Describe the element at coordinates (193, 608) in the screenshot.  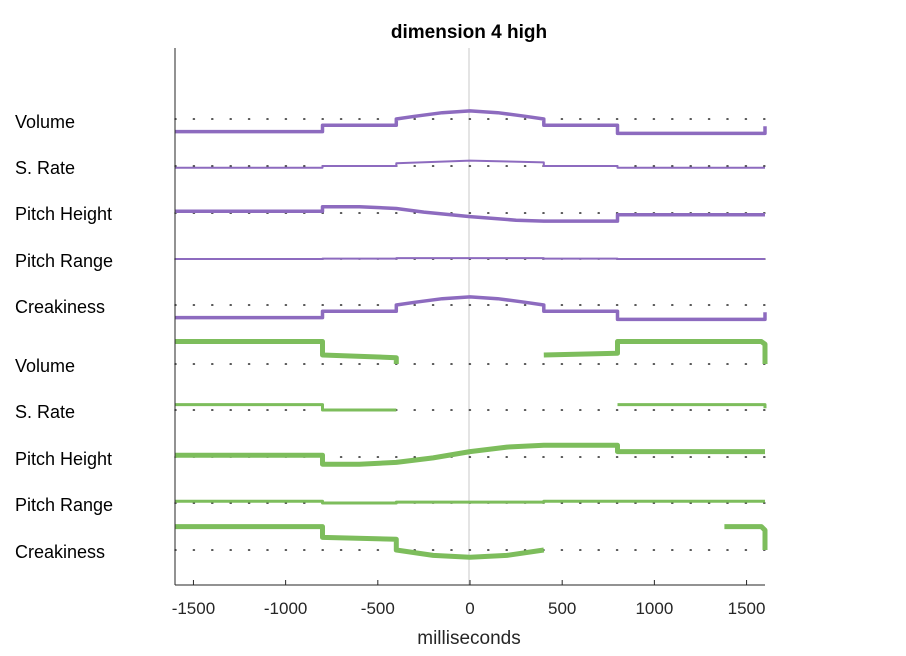
I see `x-tick-label: -1500` at that location.